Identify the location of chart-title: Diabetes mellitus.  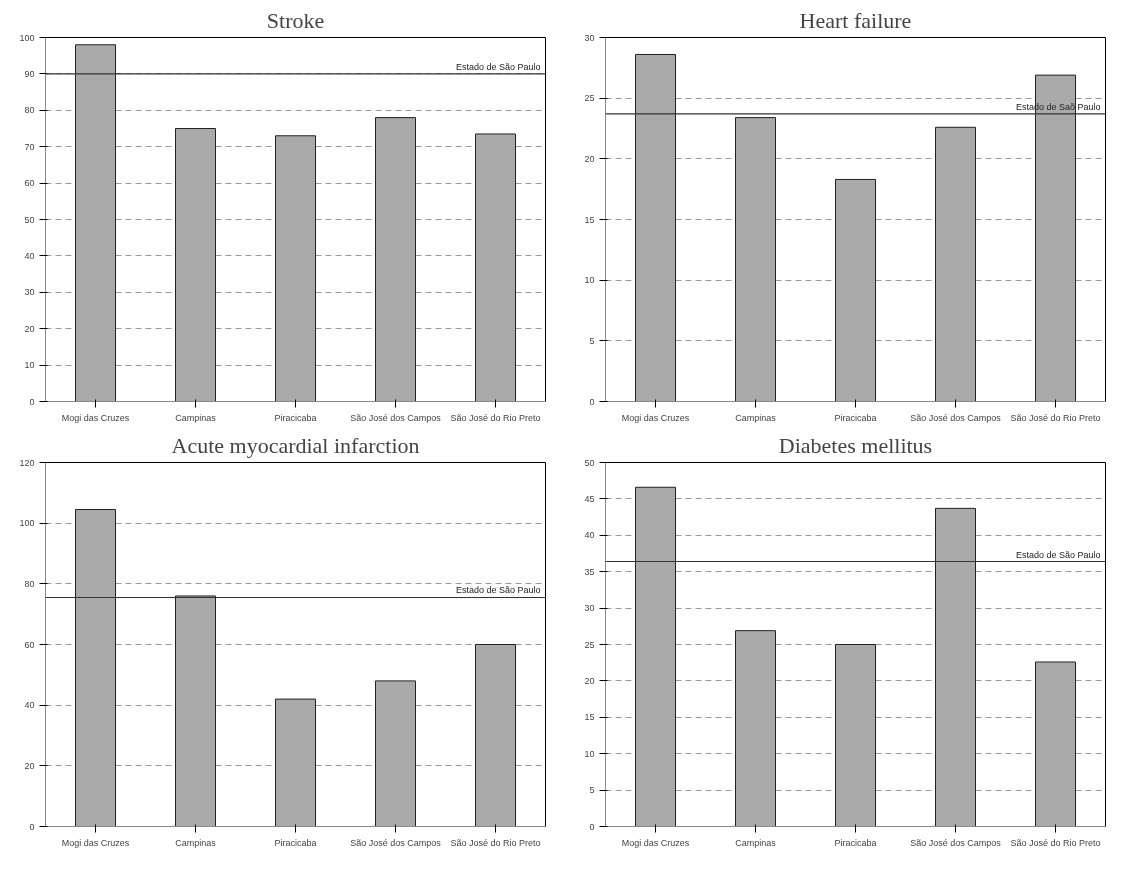
(855, 445).